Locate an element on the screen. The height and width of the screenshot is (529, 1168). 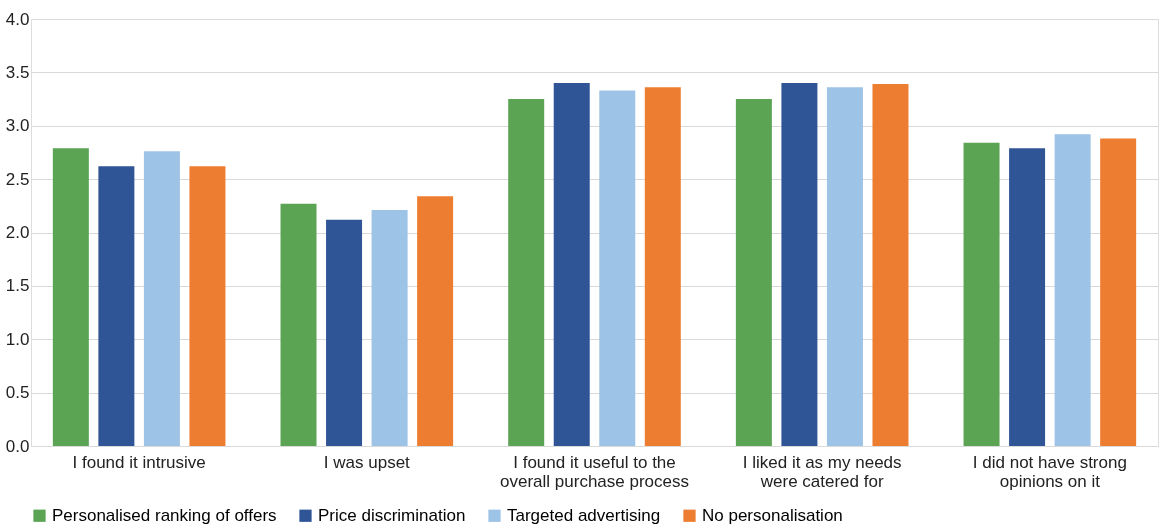
x-tick-label: I was upset is located at coordinates (367, 462).